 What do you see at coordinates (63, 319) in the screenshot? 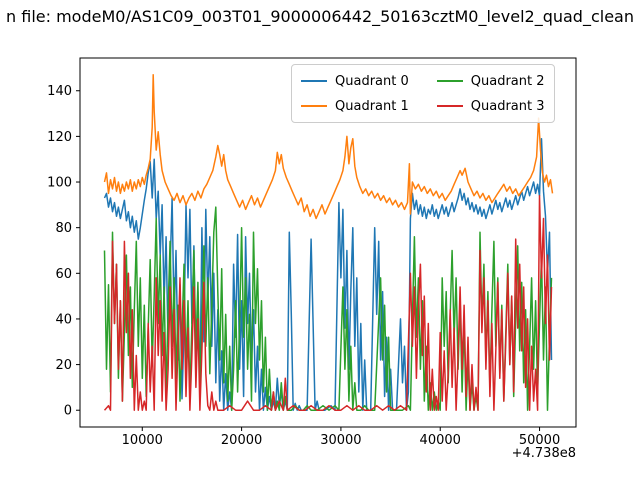
I see `y-tick-label: 40` at bounding box center [63, 319].